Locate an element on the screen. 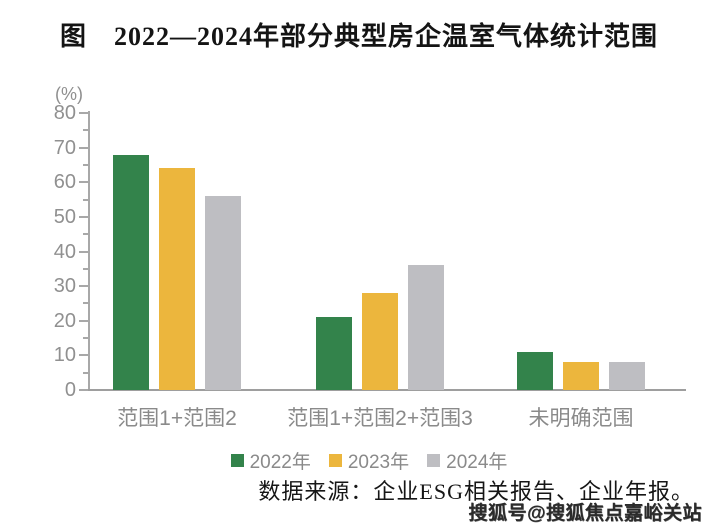  x-axis-baseline is located at coordinates (387, 390).